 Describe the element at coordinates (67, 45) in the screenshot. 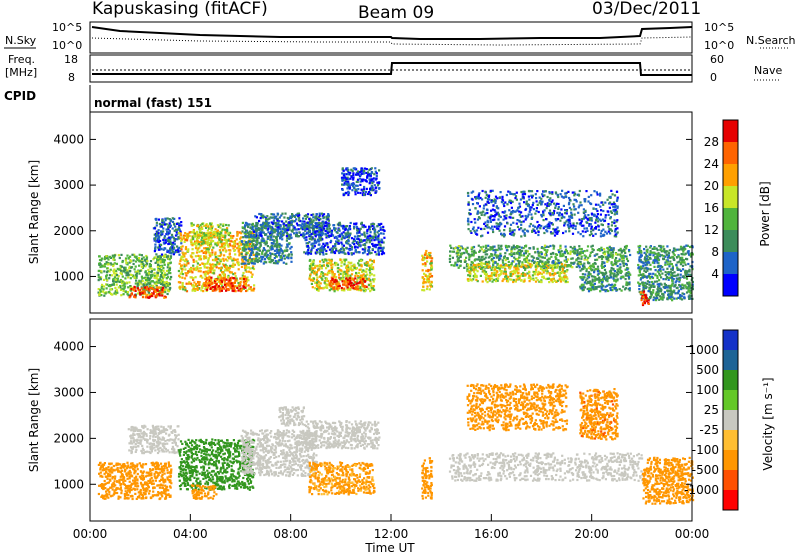

I see `nsky-tick-low: 10^0` at that location.